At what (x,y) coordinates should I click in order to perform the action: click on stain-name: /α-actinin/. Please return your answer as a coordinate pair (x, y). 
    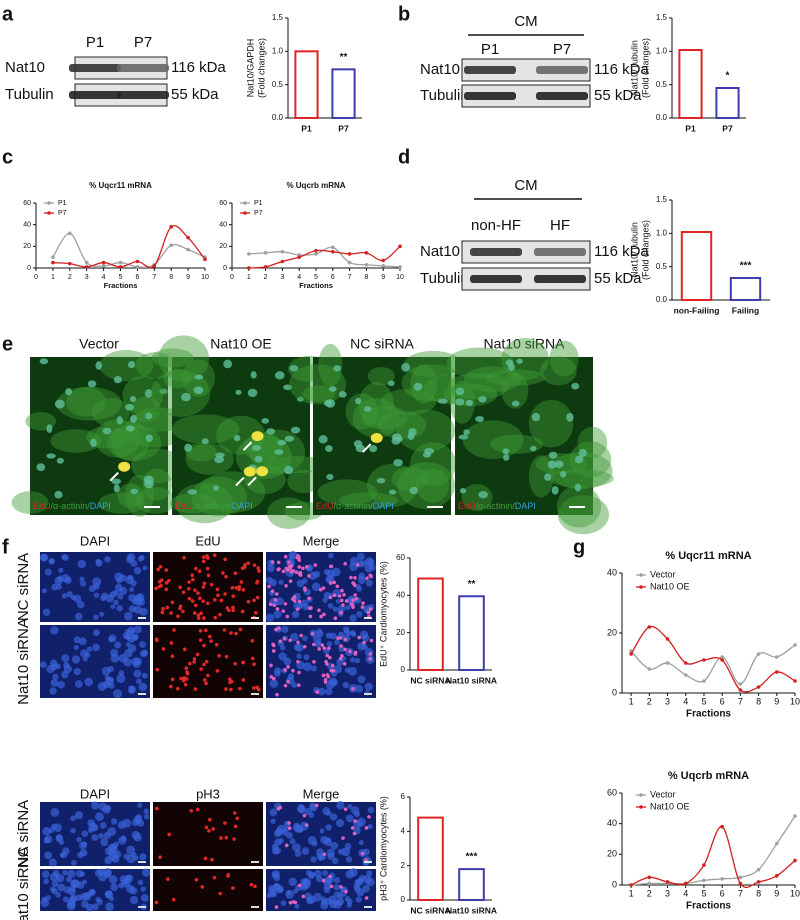
    Looking at the image, I should click on (354, 506).